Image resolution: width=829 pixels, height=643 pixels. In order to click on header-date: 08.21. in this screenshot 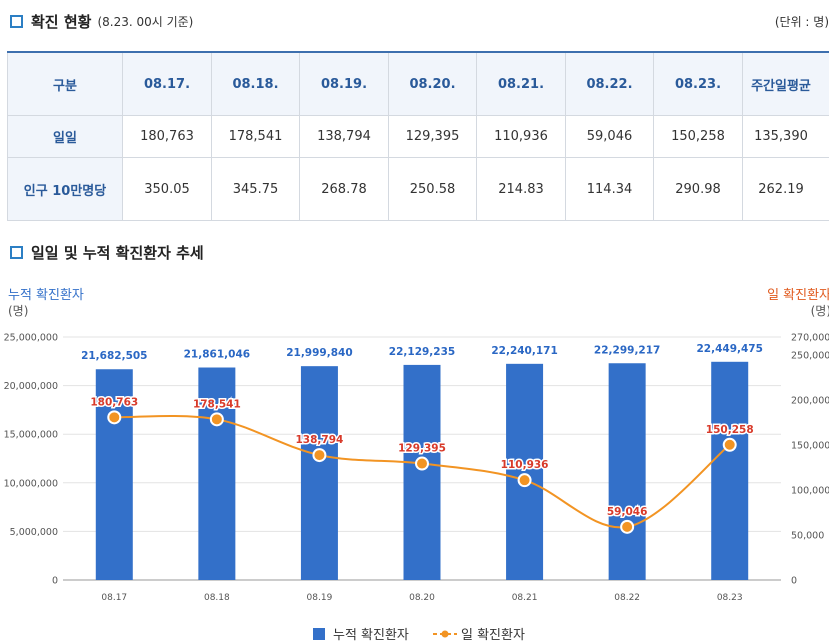, I will do `click(521, 83)`.